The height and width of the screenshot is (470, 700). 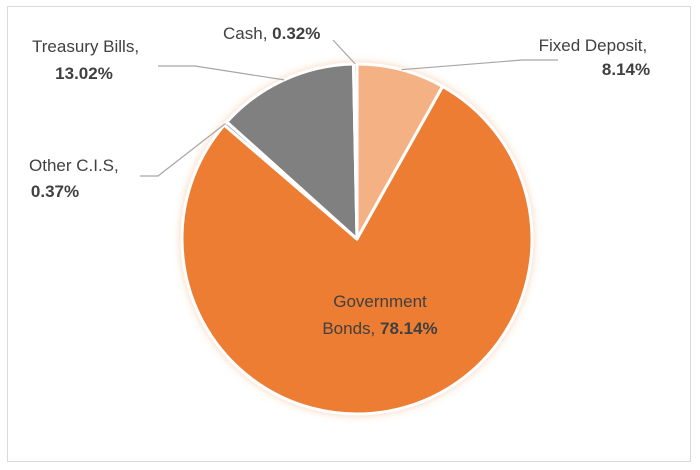 What do you see at coordinates (71, 165) in the screenshot?
I see `label-other-cis-name: Other C.I.S` at bounding box center [71, 165].